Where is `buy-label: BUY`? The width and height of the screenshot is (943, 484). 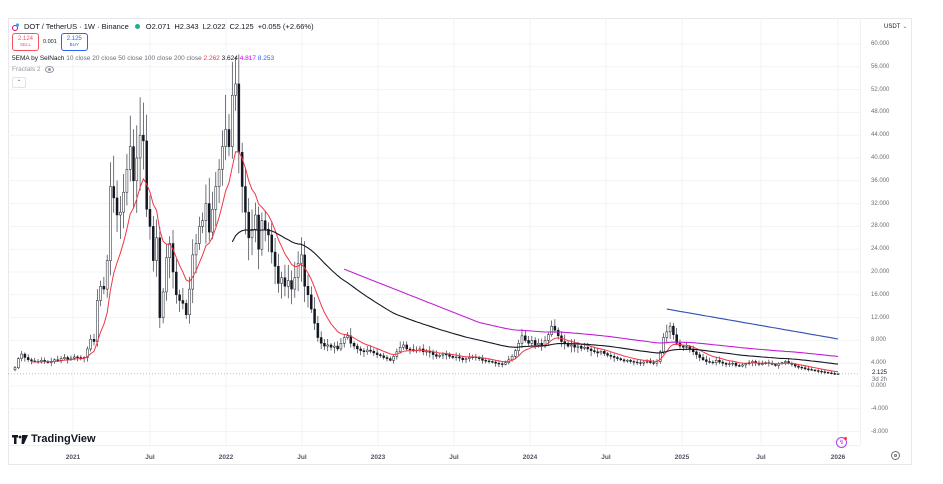 buy-label: BUY is located at coordinates (74, 44).